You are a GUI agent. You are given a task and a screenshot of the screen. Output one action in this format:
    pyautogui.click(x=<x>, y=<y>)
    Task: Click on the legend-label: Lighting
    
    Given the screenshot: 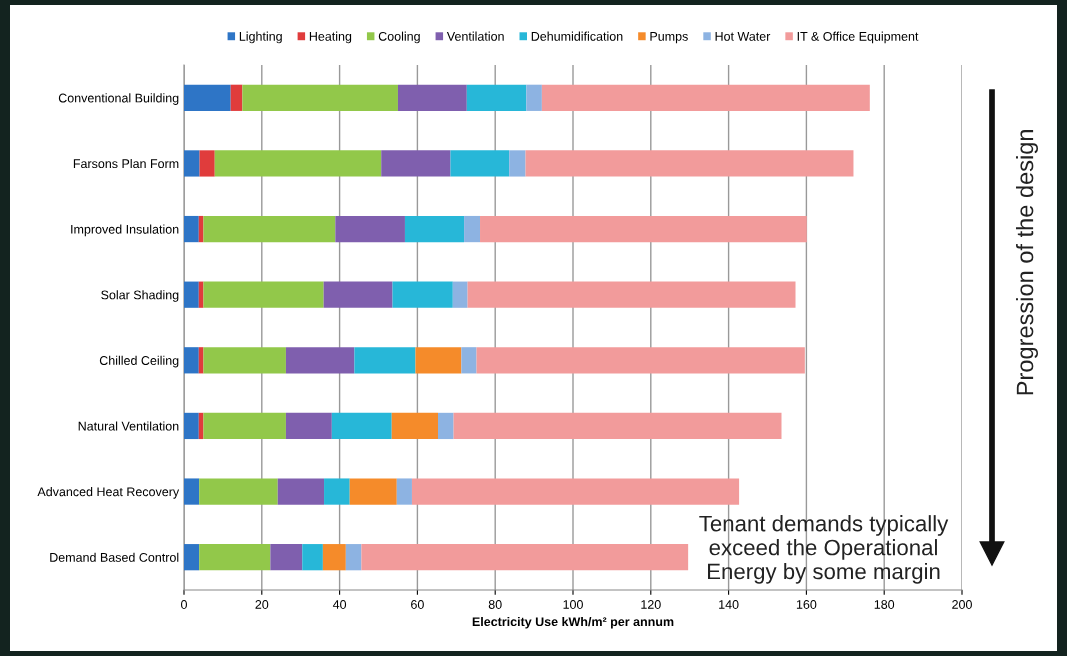 What is the action you would take?
    pyautogui.click(x=260, y=37)
    